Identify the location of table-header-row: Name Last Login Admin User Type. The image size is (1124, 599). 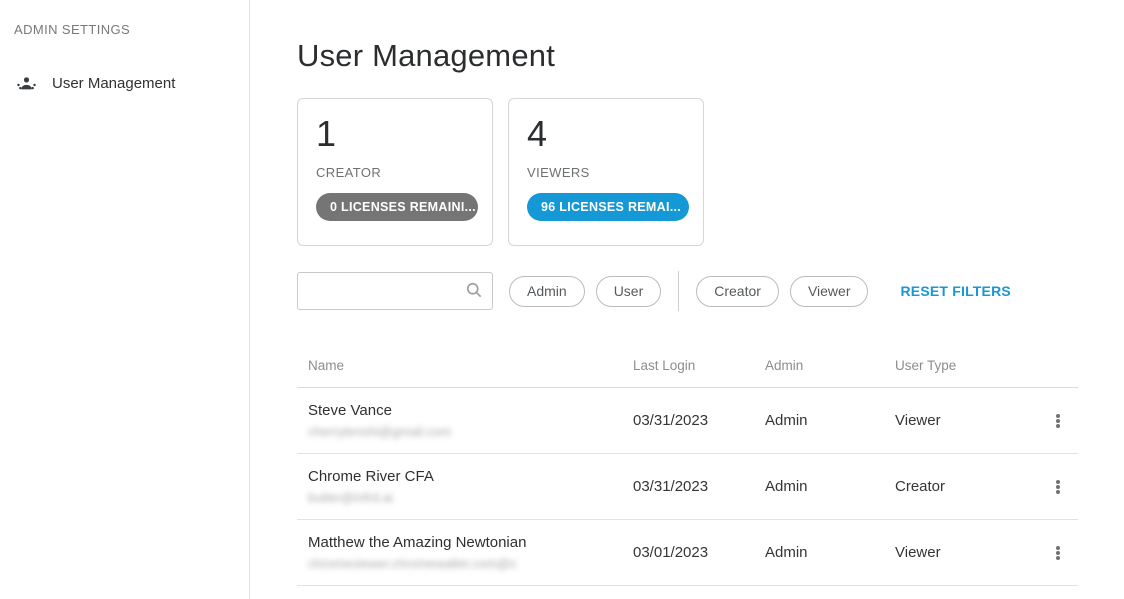
(687, 365).